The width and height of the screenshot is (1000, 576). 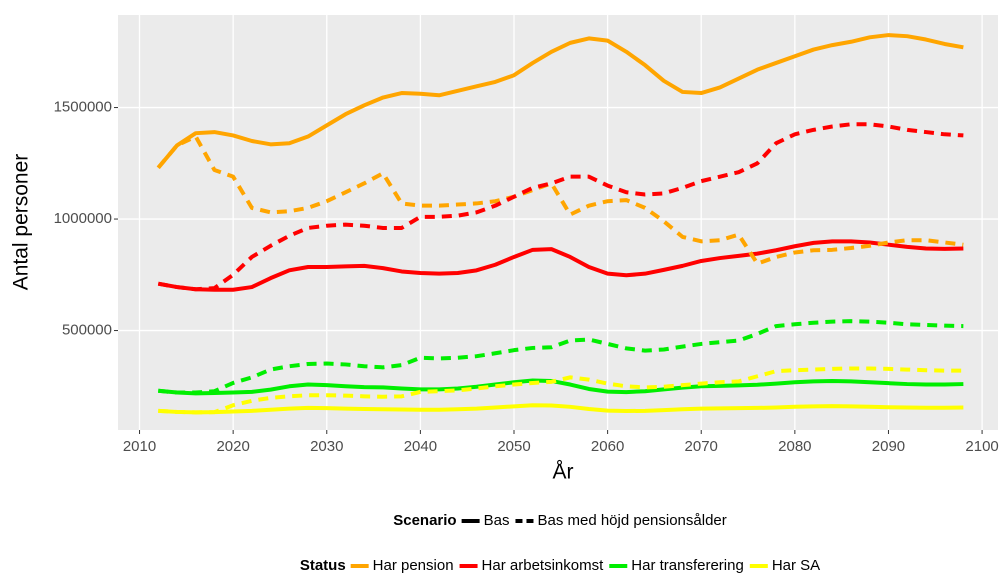 I want to click on x-tick-label: 2080, so click(x=794, y=446).